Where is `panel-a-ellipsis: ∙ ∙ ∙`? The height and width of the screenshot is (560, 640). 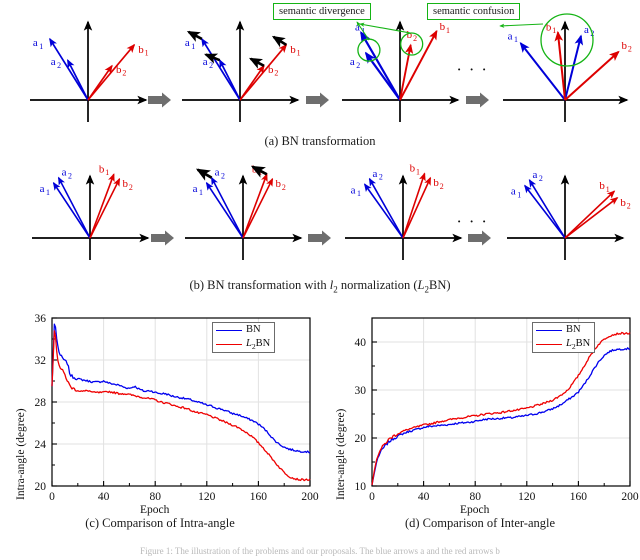
panel-a-ellipsis: ∙ ∙ ∙ is located at coordinates (473, 69).